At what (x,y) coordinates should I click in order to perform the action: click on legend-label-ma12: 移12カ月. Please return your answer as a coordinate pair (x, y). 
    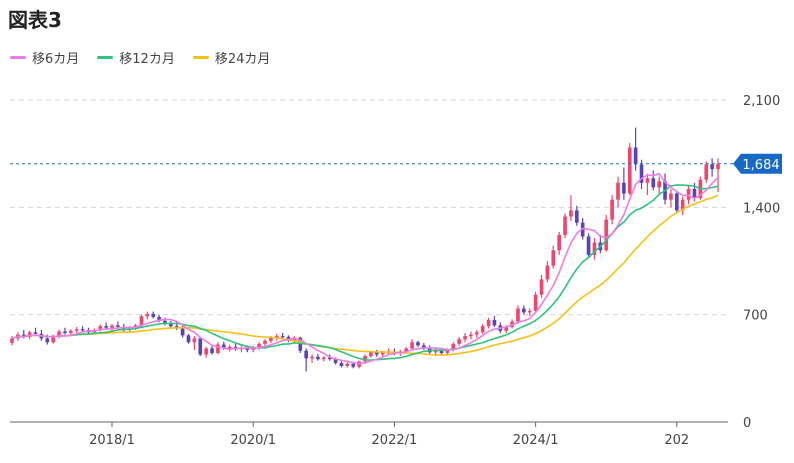
    Looking at the image, I should click on (147, 59).